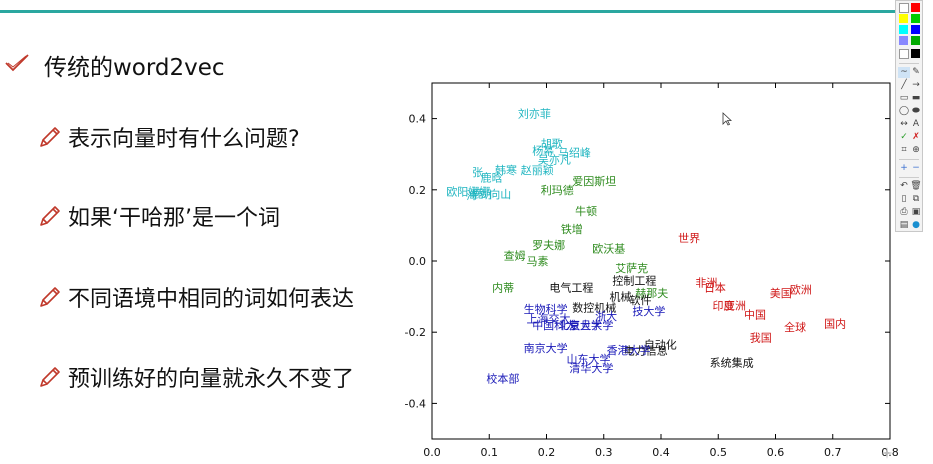 This screenshot has width=933, height=464. I want to click on point-label: 美国, so click(781, 293).